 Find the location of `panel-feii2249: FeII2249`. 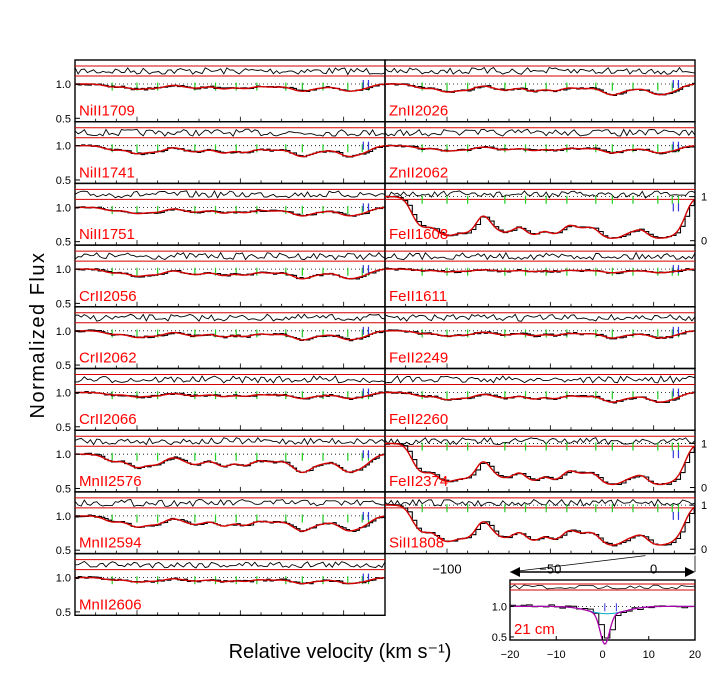

panel-feii2249: FeII2249 is located at coordinates (540, 338).